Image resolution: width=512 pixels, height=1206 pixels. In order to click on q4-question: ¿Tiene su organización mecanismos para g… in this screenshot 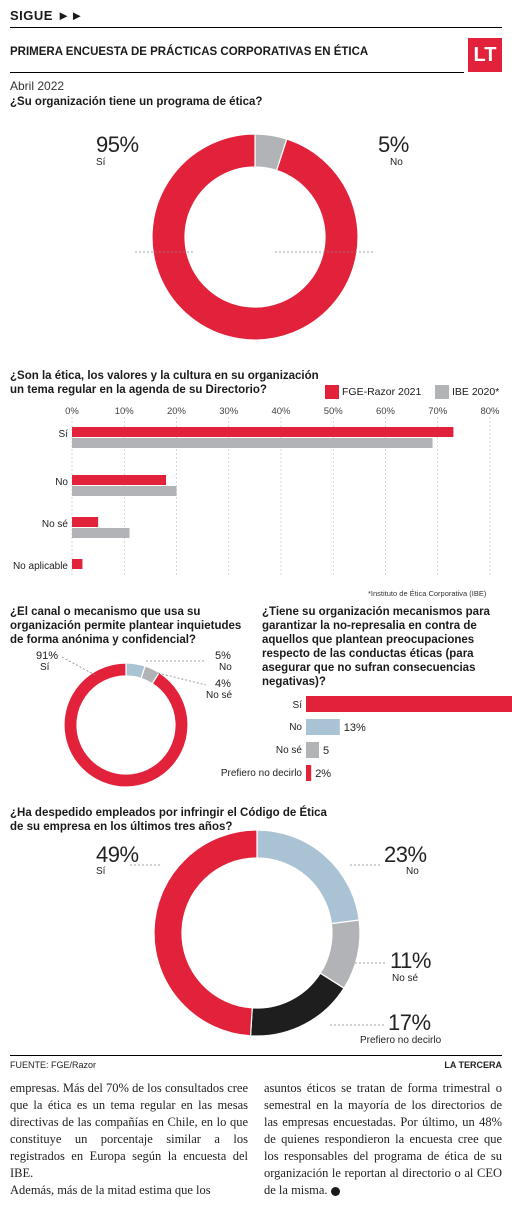, I will do `click(376, 647)`.